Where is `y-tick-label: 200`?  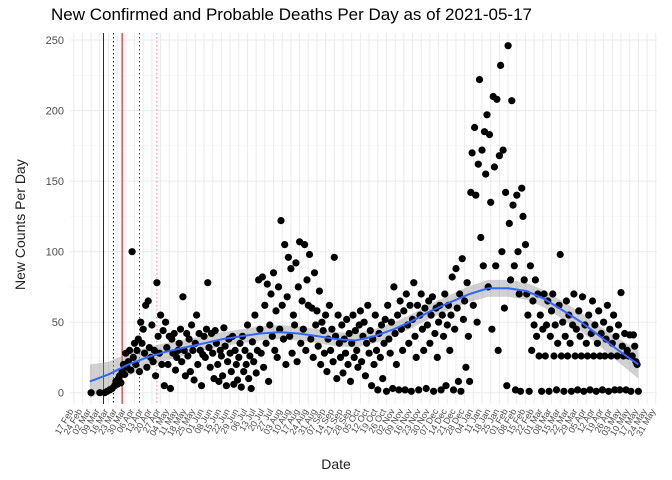 y-tick-label: 200 is located at coordinates (55, 112).